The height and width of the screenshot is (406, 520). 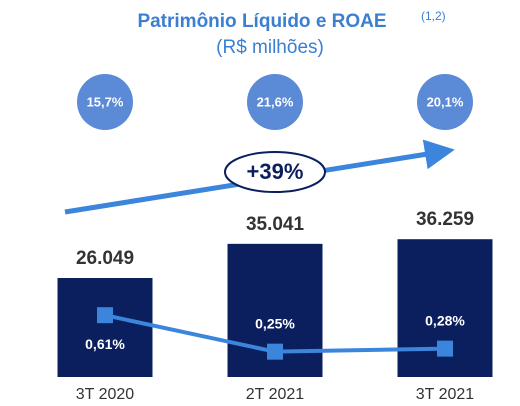 I want to click on line-value-label: 0,61%, so click(x=105, y=344).